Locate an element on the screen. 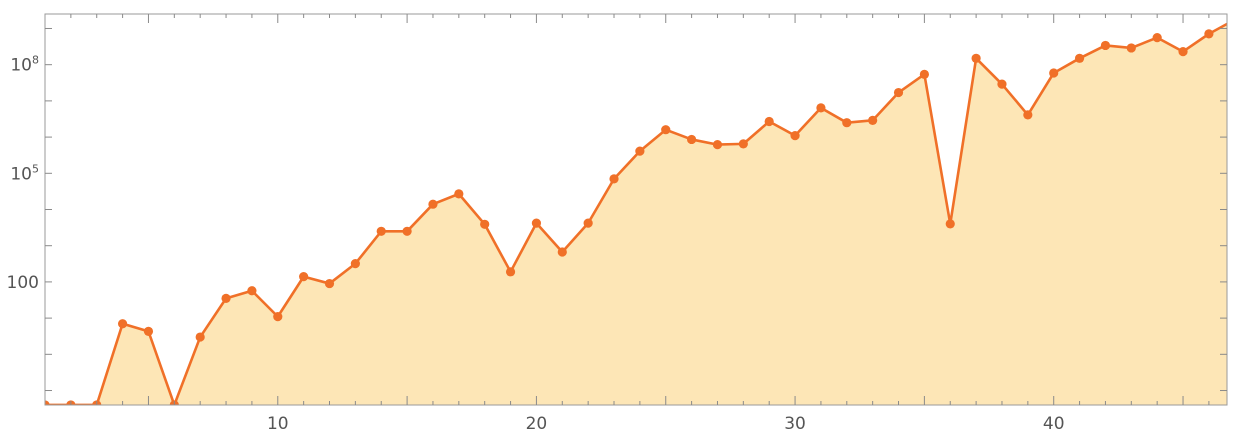  x-tick-label: 40 is located at coordinates (1054, 424).